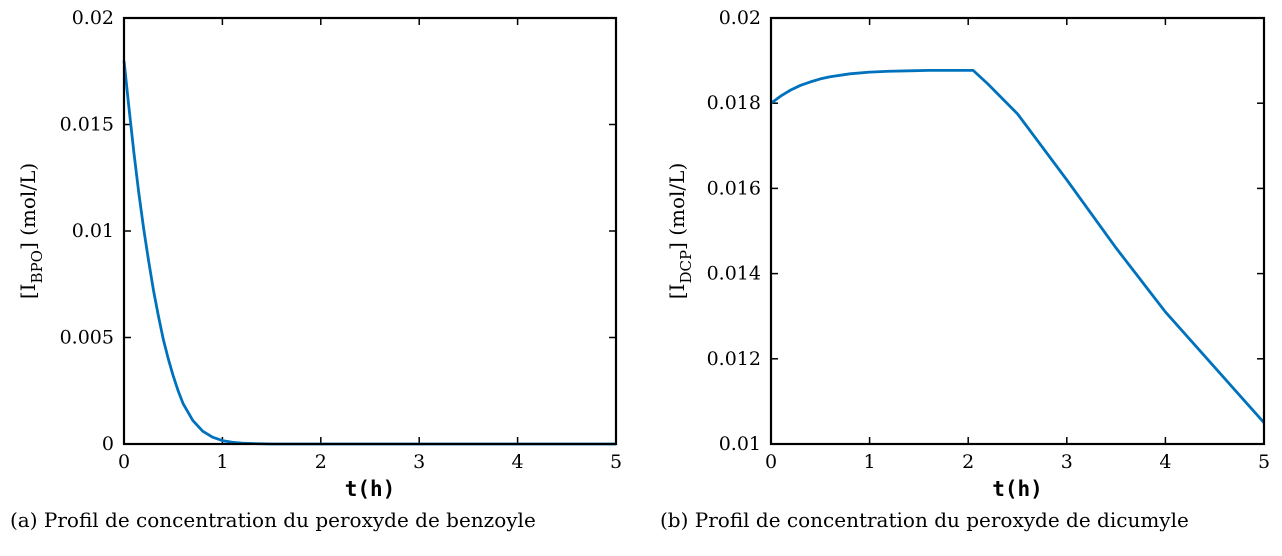 The image size is (1282, 556). Describe the element at coordinates (734, 103) in the screenshot. I see `y-tick-label: 0.018` at that location.